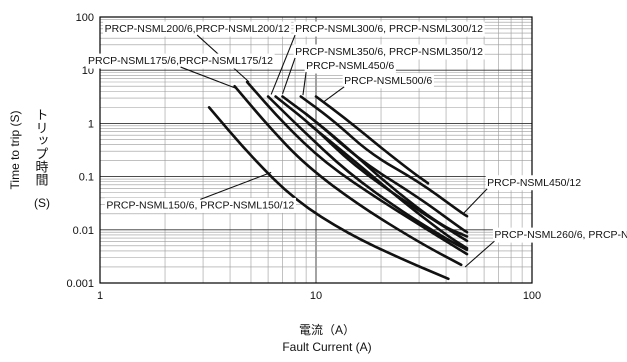 This screenshot has width=627, height=362. I want to click on y-tick-label: 0.001, so click(80, 284).